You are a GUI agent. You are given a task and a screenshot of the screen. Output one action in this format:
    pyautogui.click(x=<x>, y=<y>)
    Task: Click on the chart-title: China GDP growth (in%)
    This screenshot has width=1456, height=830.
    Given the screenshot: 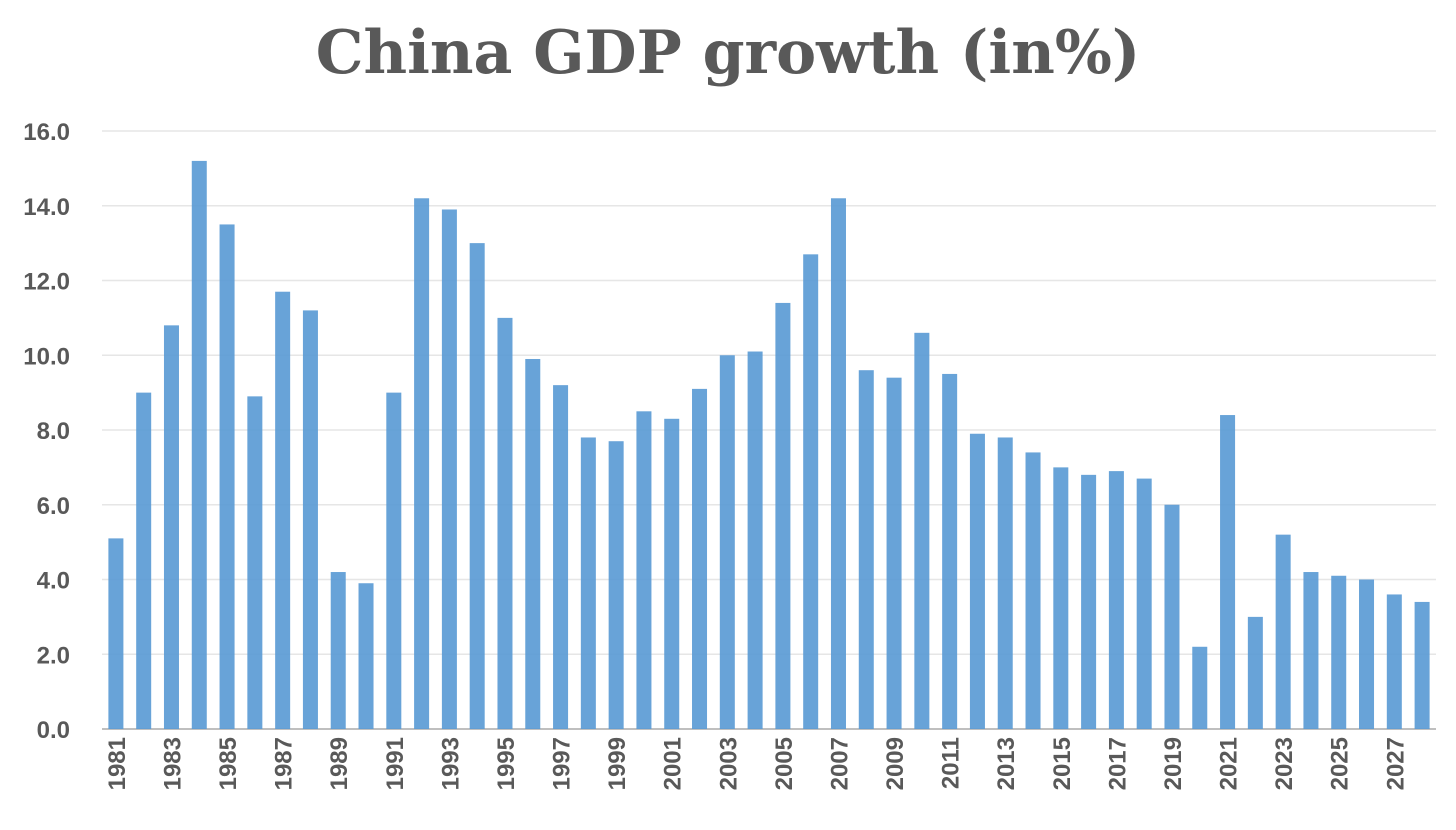 What is the action you would take?
    pyautogui.click(x=728, y=53)
    